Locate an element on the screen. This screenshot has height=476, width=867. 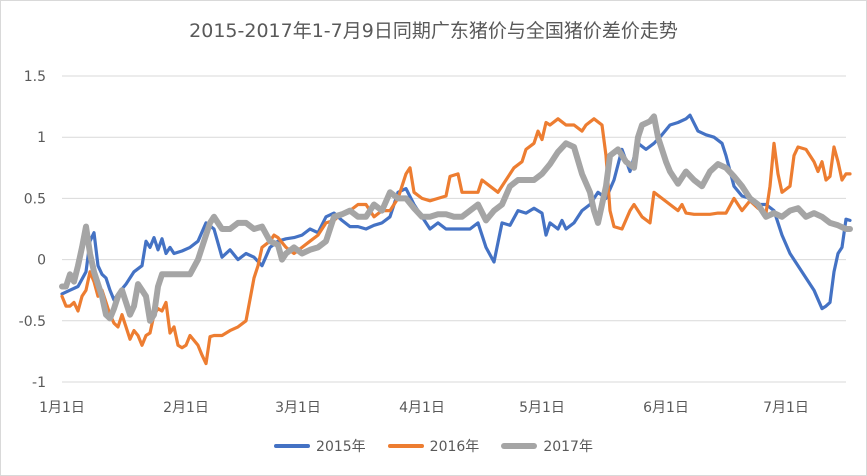
legend-item: 2017年 is located at coordinates (547, 446).